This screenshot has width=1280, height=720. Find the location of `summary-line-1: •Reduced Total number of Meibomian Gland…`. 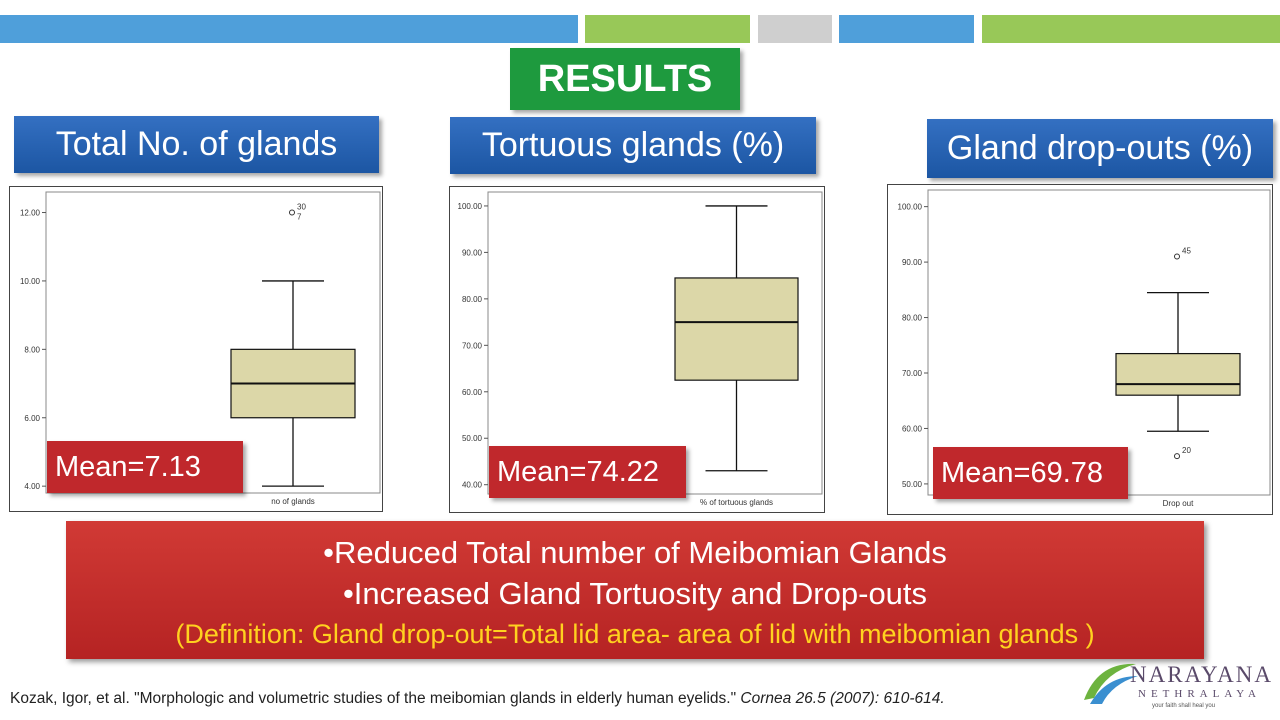

summary-line-1: •Reduced Total number of Meibomian Gland… is located at coordinates (635, 552).